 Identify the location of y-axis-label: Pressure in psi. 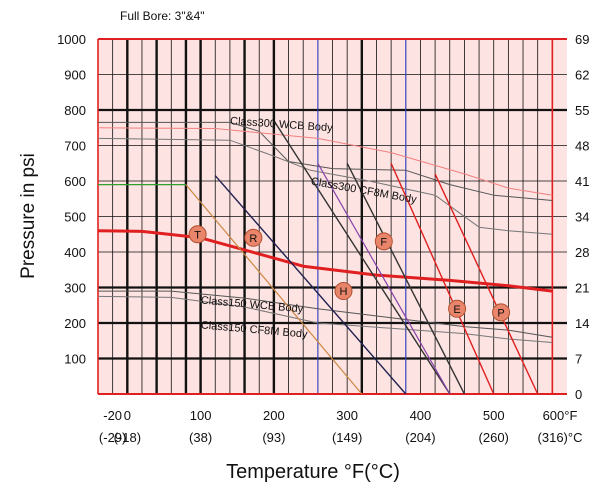
(28, 216).